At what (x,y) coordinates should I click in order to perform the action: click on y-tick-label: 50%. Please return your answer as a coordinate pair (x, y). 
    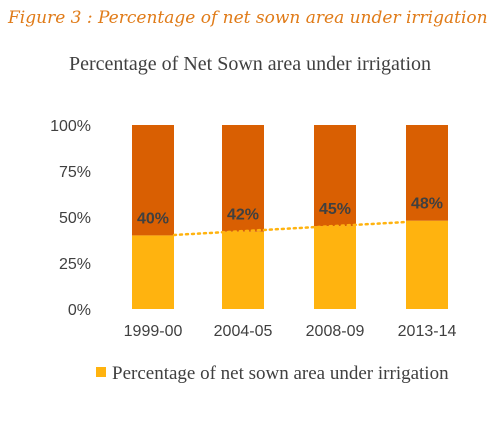
    Looking at the image, I should click on (75, 218).